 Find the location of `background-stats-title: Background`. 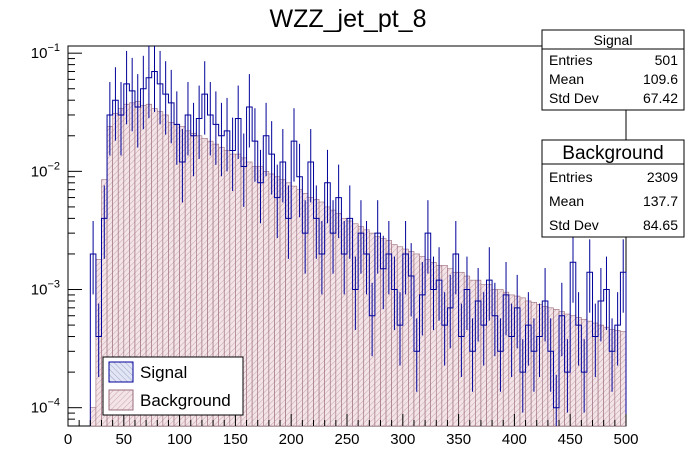

background-stats-title: Background is located at coordinates (612, 153).